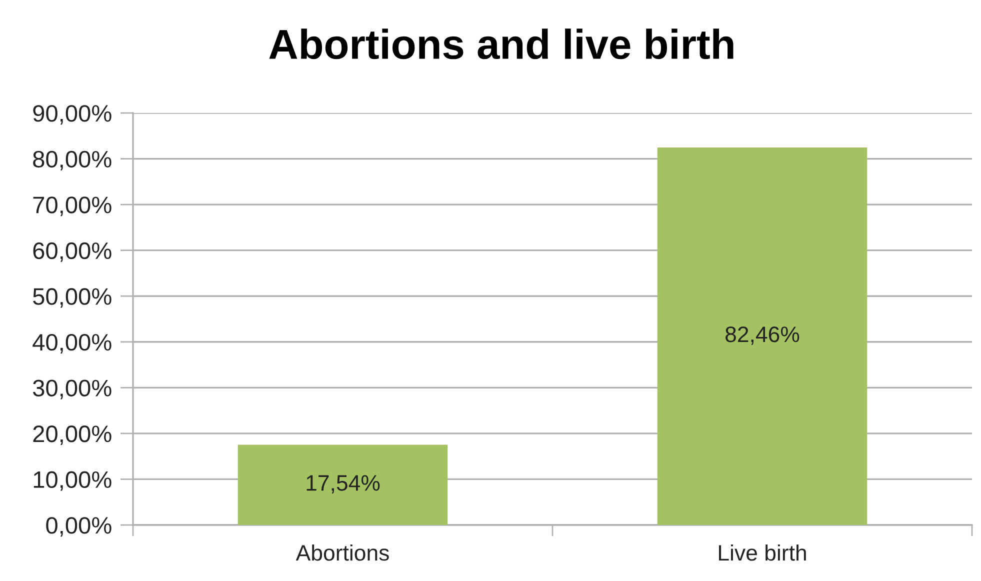  What do you see at coordinates (72, 298) in the screenshot?
I see `y-tick-label: 50,00%` at bounding box center [72, 298].